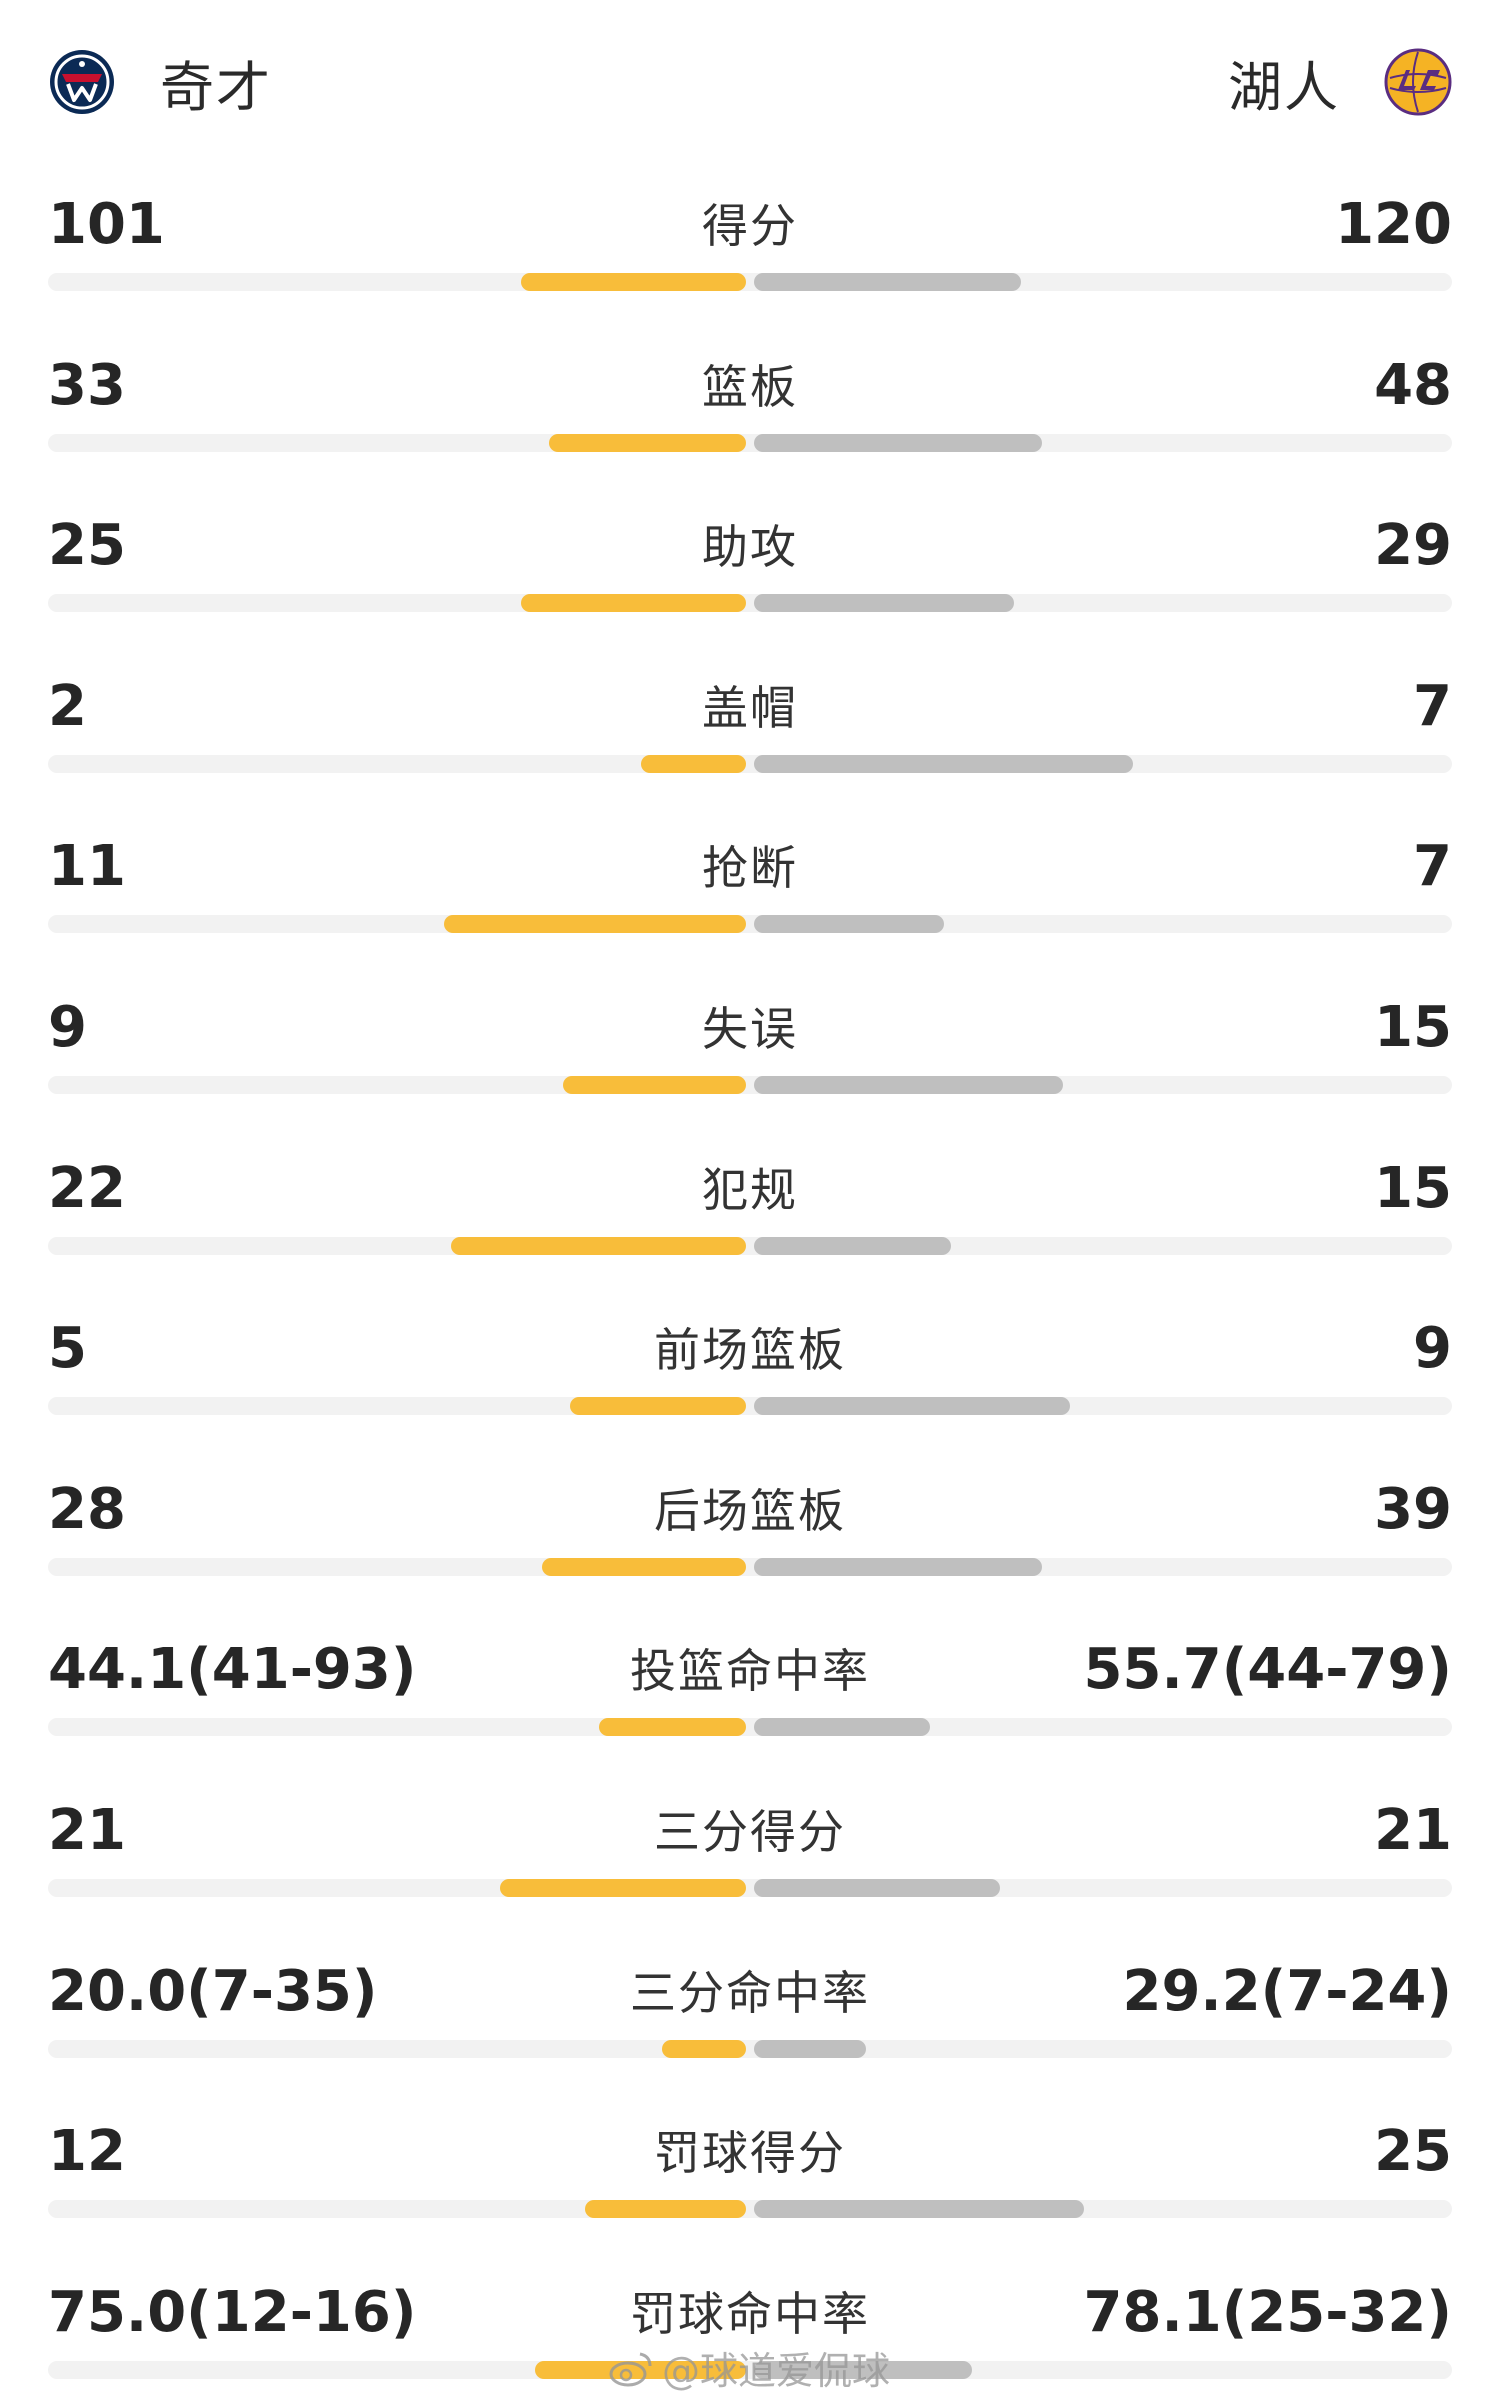  What do you see at coordinates (82, 82) in the screenshot?
I see `wizards-logo-icon` at bounding box center [82, 82].